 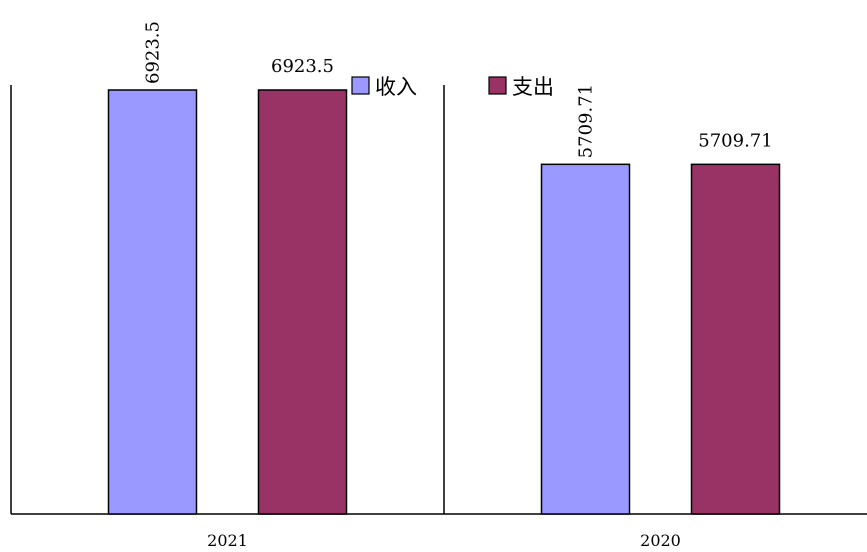 I want to click on bar-支出-2021, so click(x=302, y=302).